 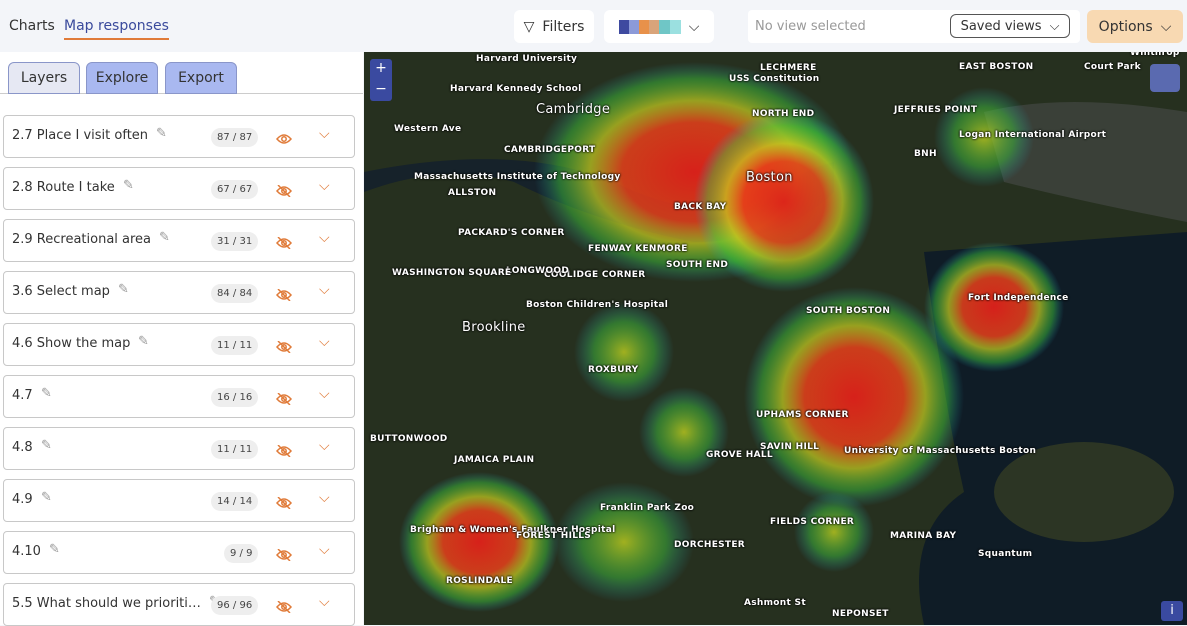 I want to click on layer-item: 2.8 Route I take ✎ 67 / 67 ⌵, so click(x=179, y=188).